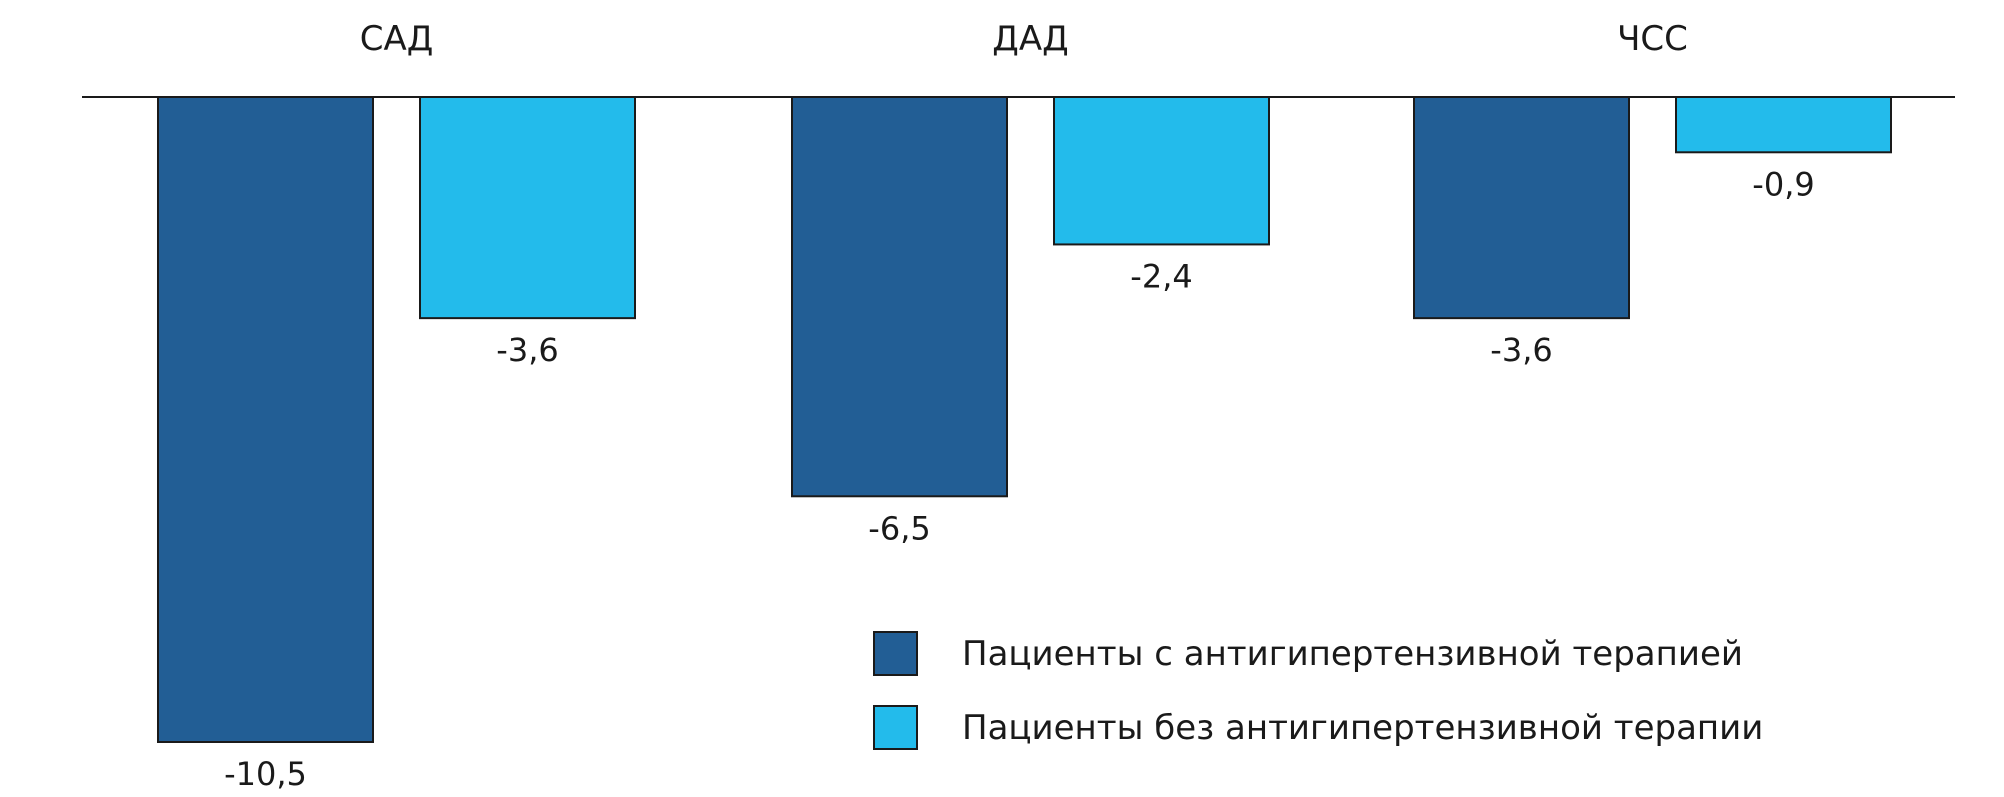 This screenshot has width=2004, height=797. Describe the element at coordinates (1362, 728) in the screenshot. I see `legend-label: Пациенты без антигипертензивной терапии` at that location.